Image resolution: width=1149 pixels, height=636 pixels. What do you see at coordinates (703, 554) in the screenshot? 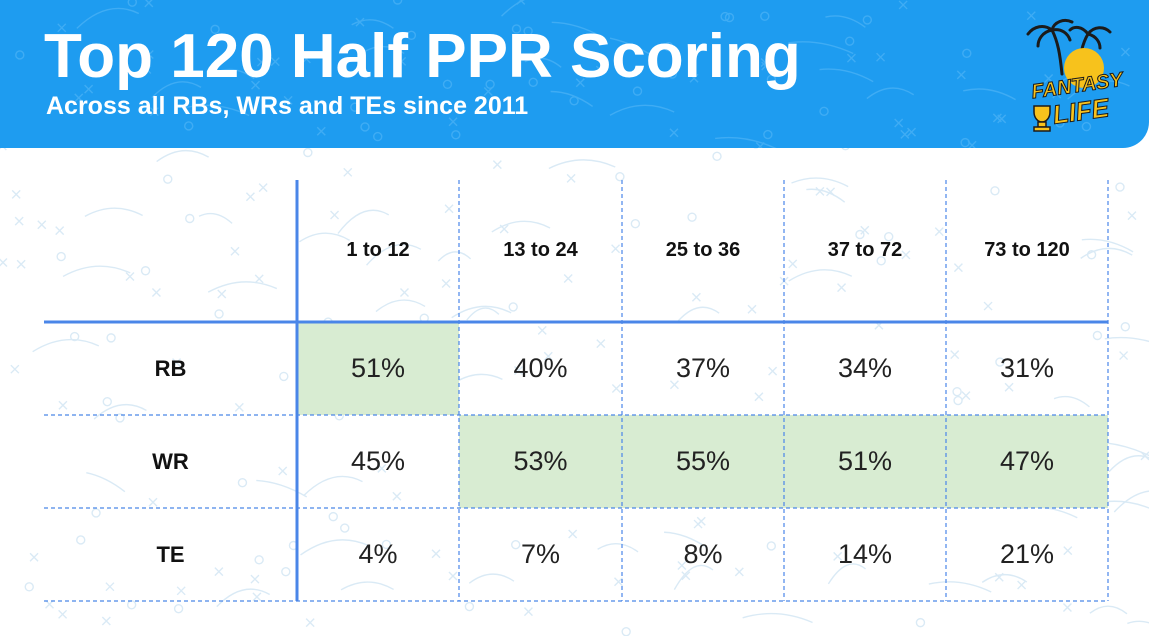
I see `table-value-cell: 8%` at bounding box center [703, 554].